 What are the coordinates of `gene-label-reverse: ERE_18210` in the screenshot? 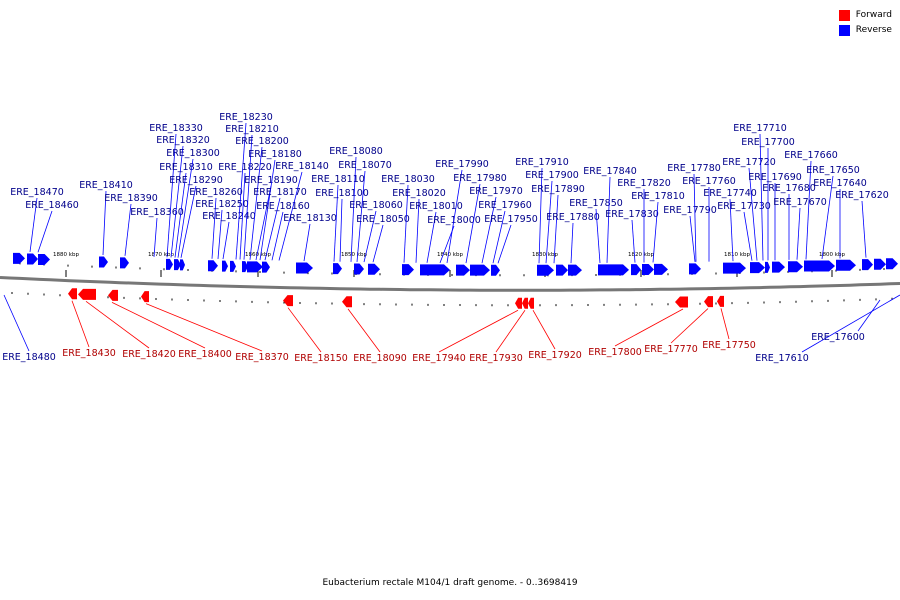 It's located at (252, 129).